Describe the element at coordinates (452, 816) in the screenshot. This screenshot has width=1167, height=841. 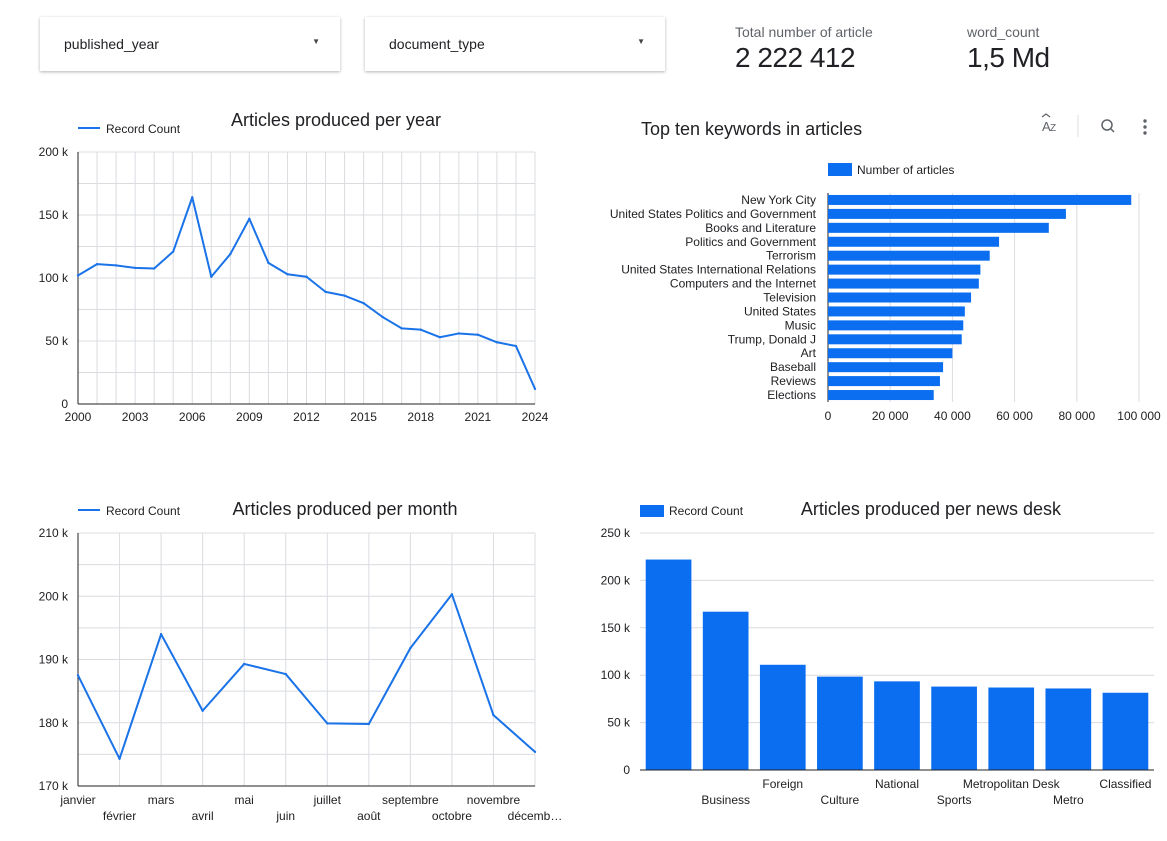
I see `x-tick-label: octobre` at that location.